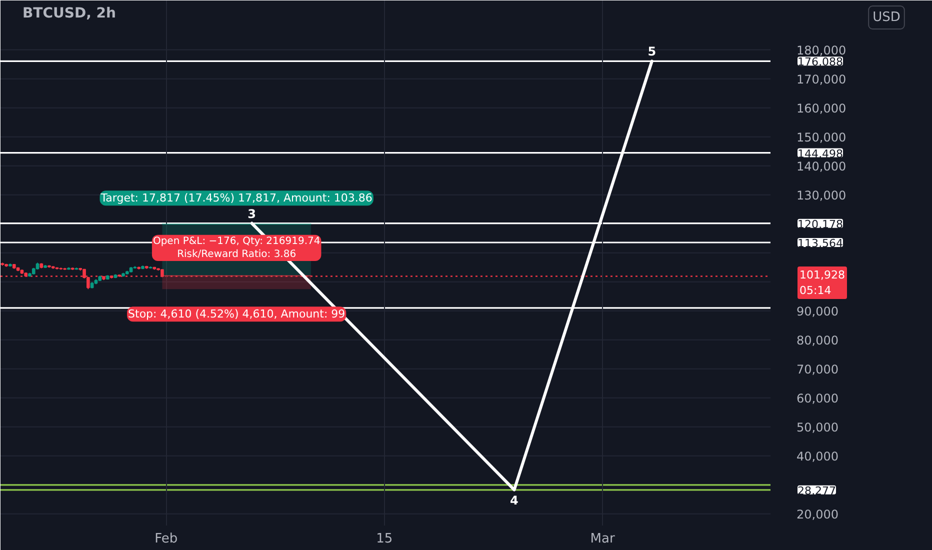 The width and height of the screenshot is (932, 550). I want to click on y-tick-label: 70,000, so click(817, 369).